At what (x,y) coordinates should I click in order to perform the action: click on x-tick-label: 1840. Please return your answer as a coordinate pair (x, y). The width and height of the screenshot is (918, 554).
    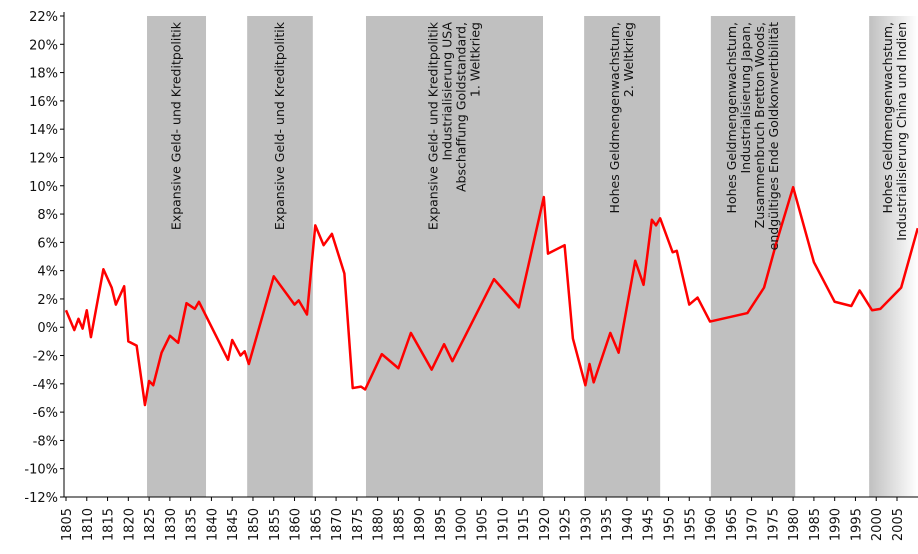
    Looking at the image, I should click on (212, 524).